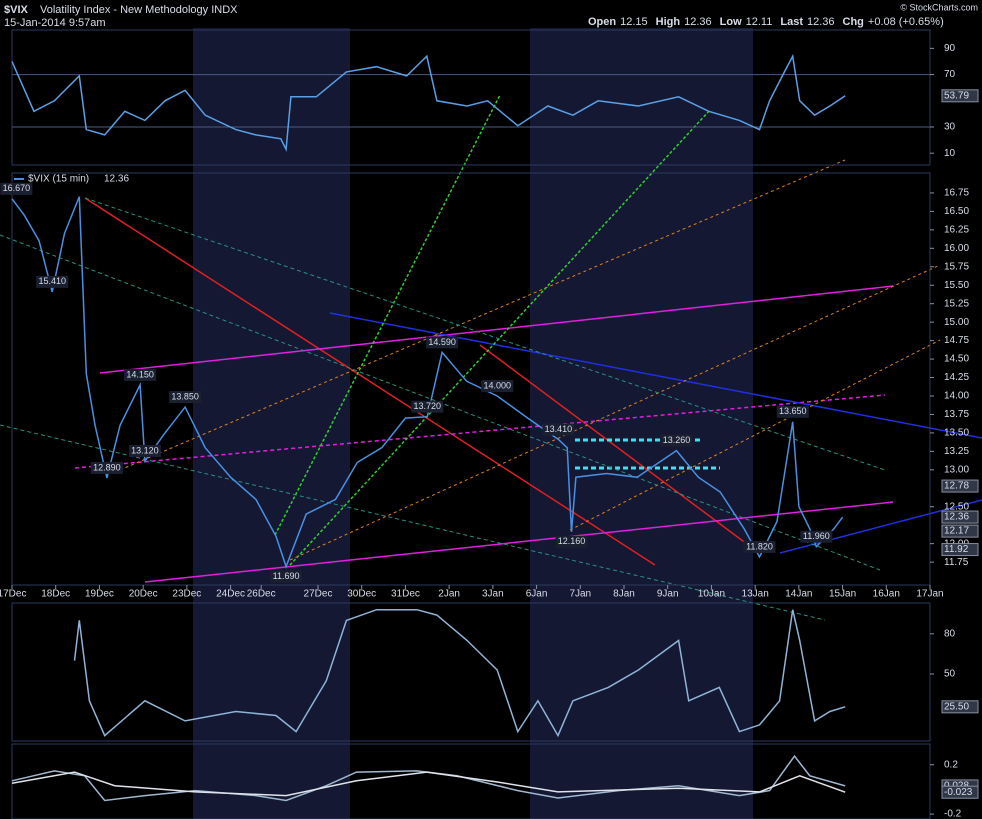 The height and width of the screenshot is (819, 982). I want to click on annotation-label: 14.590, so click(442, 342).